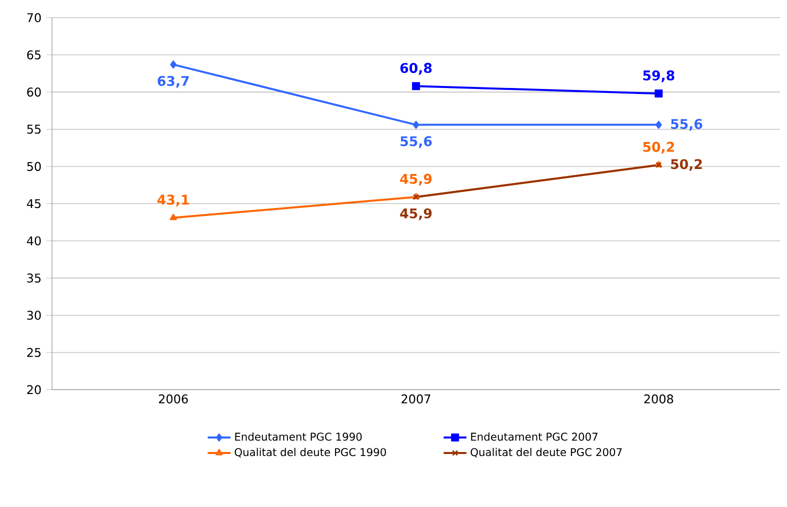  Describe the element at coordinates (34, 55) in the screenshot. I see `y-tick-label: 65` at that location.